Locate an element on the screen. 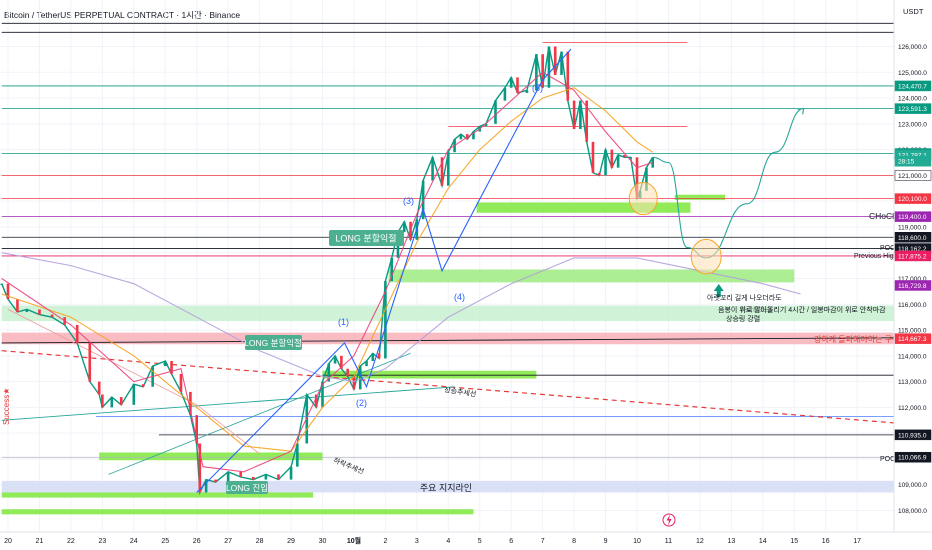  x-tick-label: 10 is located at coordinates (637, 541).